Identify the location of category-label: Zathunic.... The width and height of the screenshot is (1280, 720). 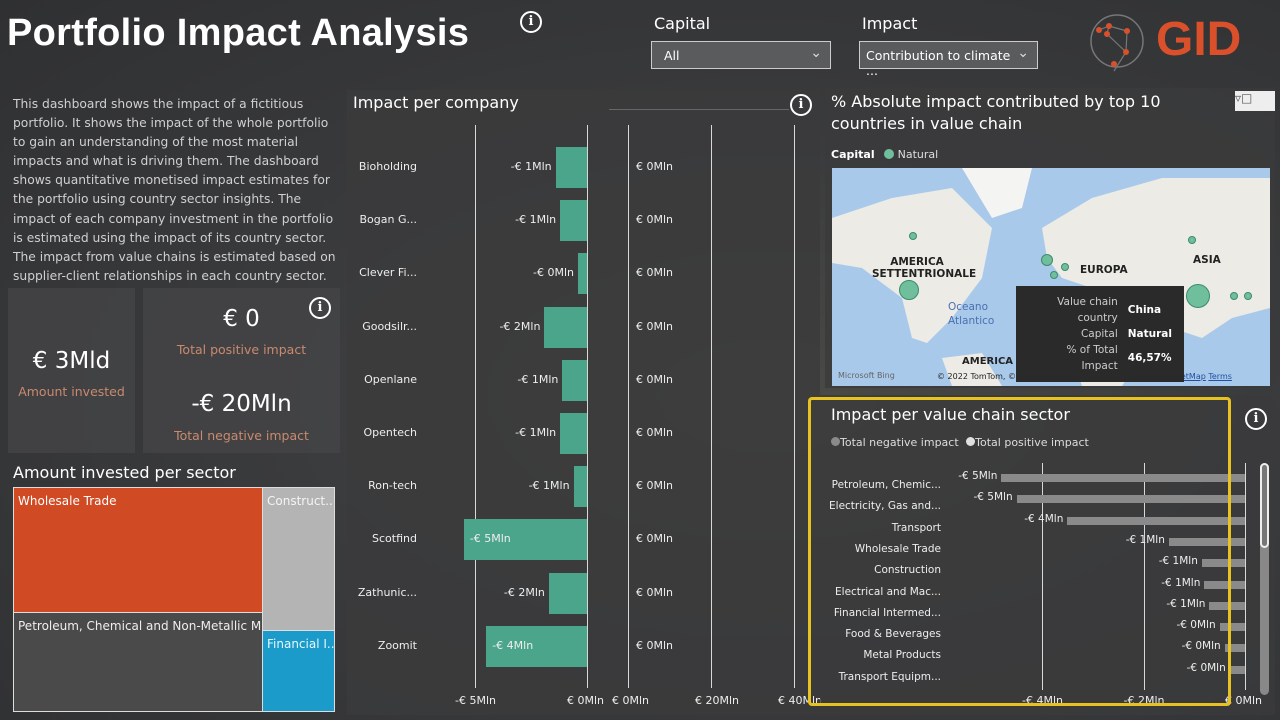
(387, 592).